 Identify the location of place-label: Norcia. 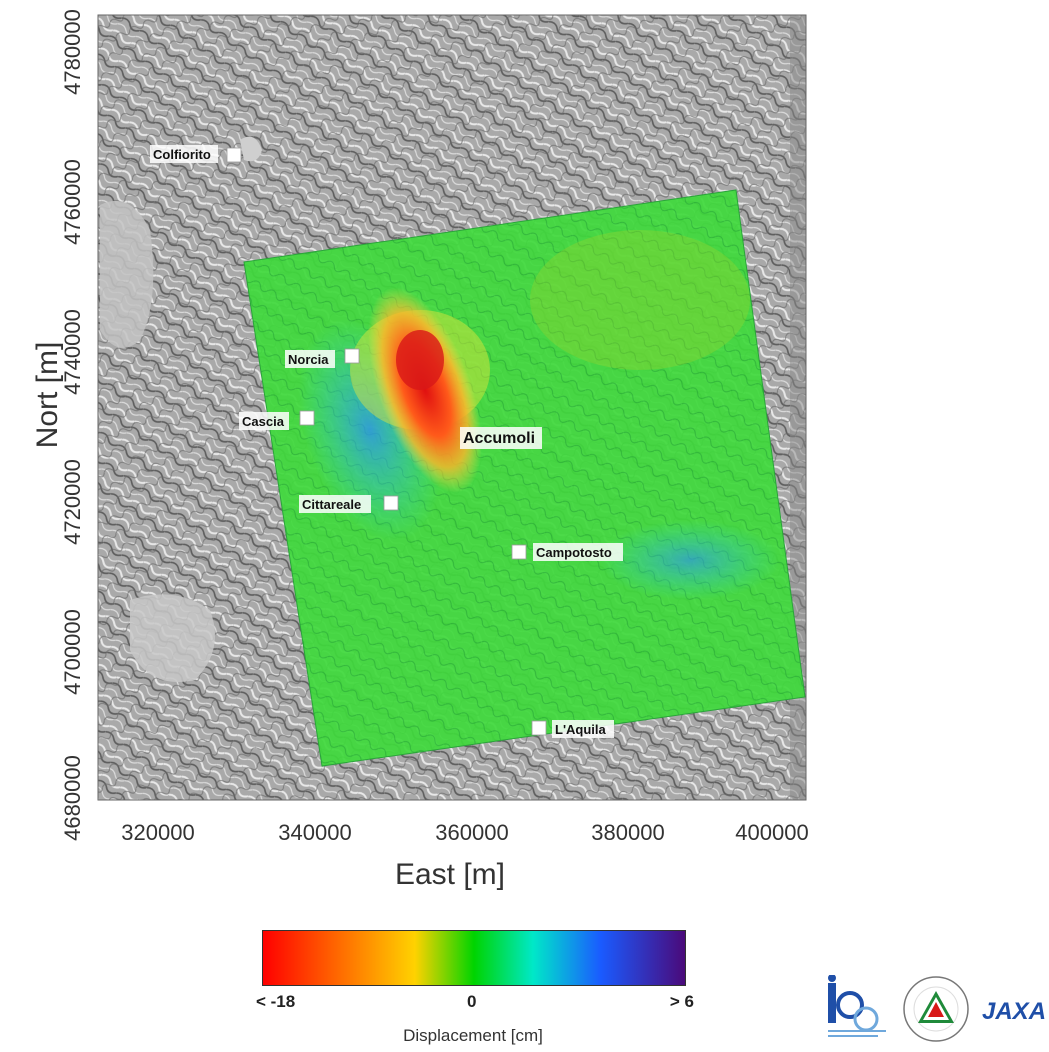
(308, 359).